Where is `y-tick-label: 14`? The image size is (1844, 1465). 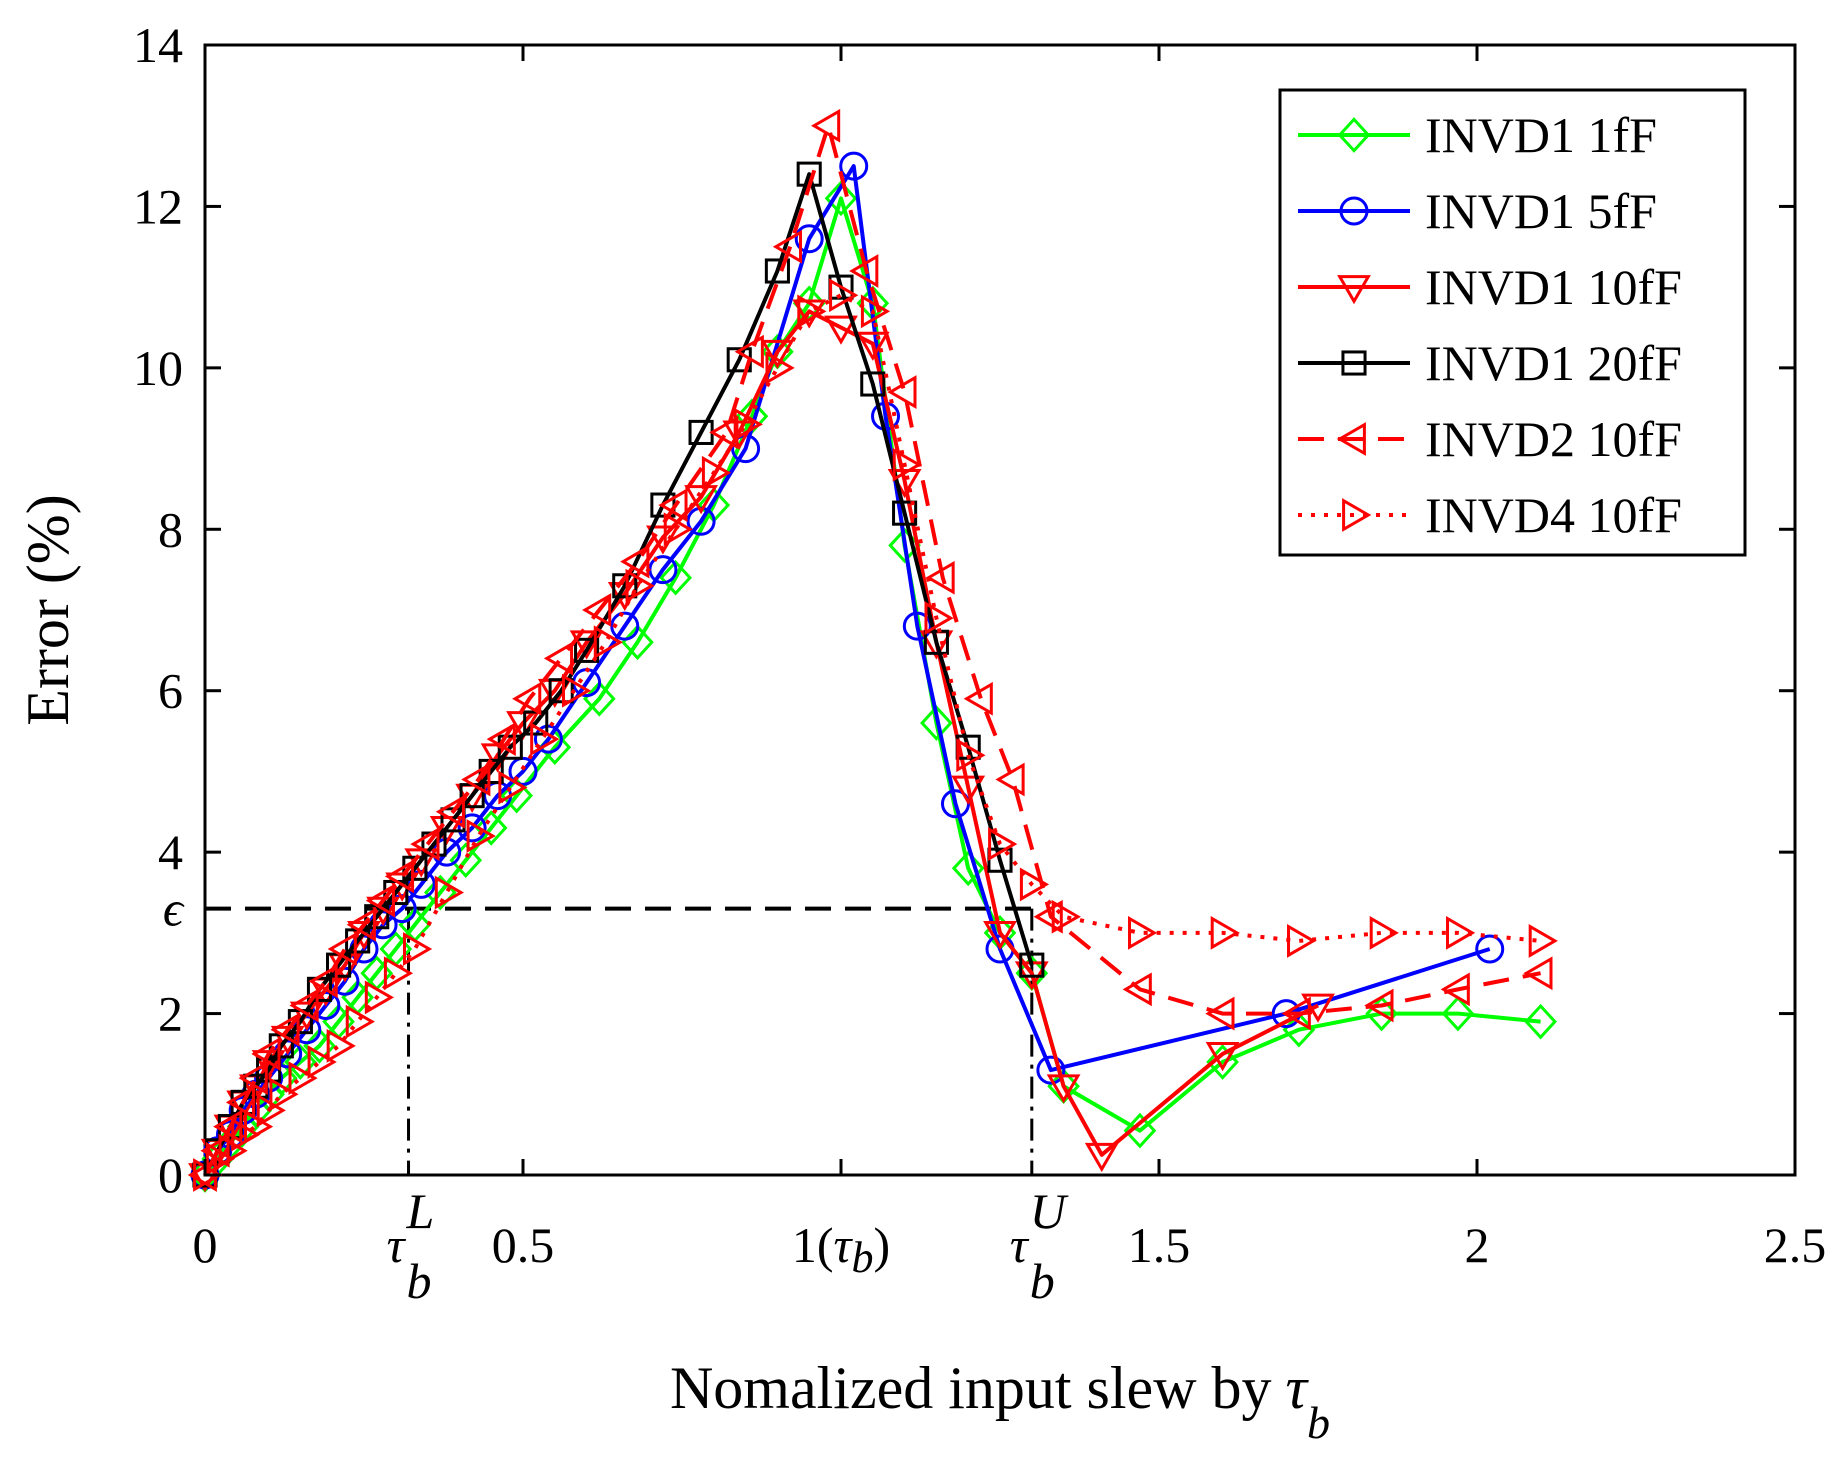 y-tick-label: 14 is located at coordinates (158, 45).